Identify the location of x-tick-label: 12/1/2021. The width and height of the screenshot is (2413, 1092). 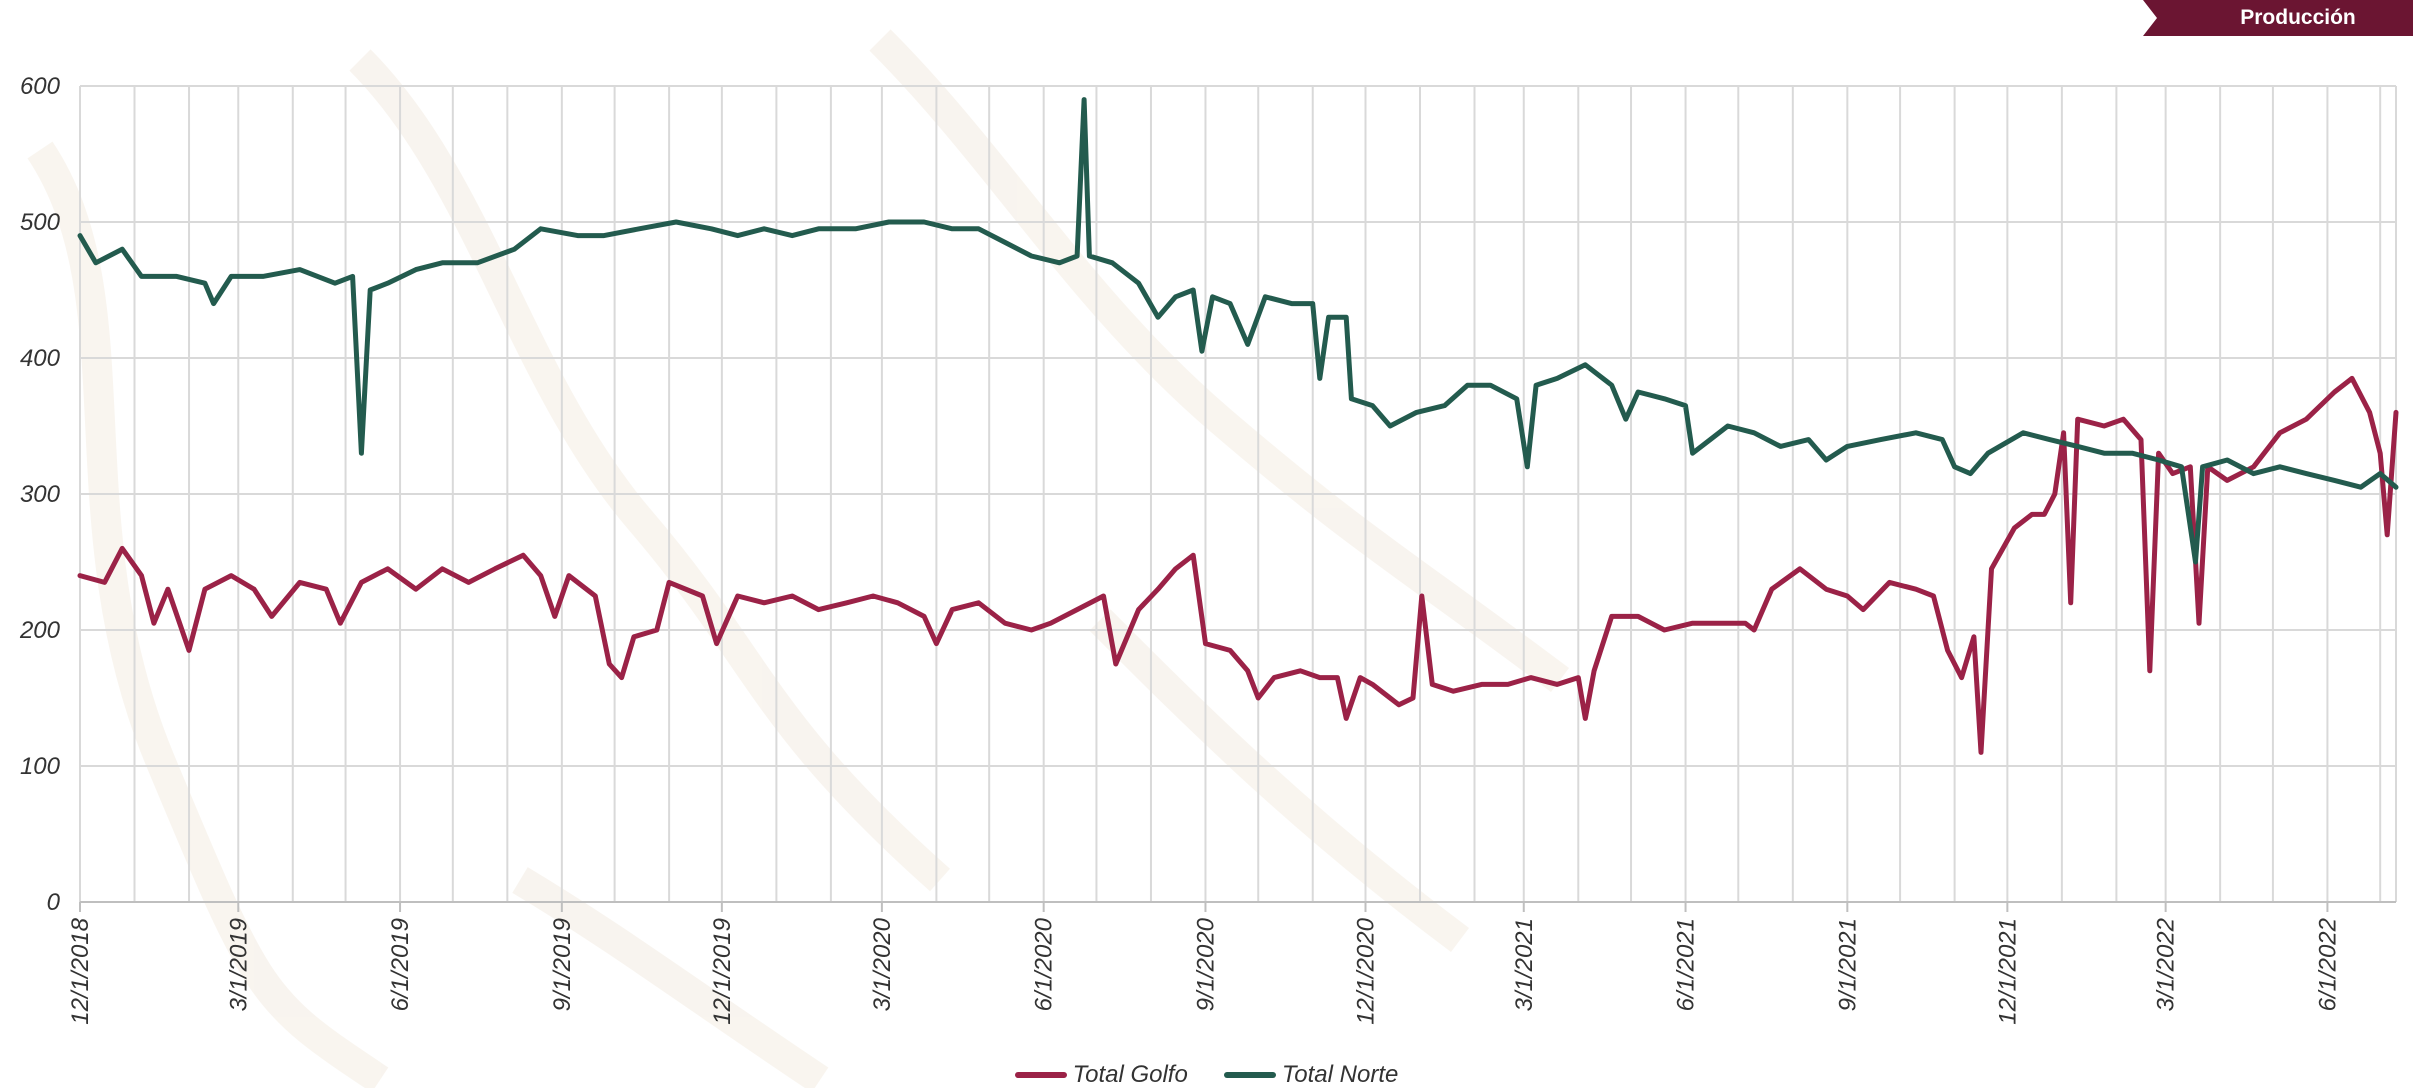
(2007, 971).